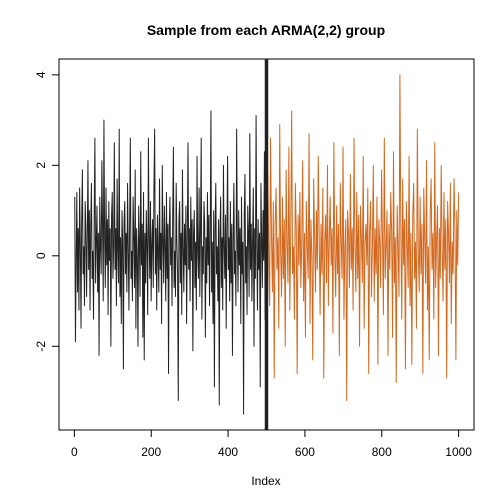 Image resolution: width=504 pixels, height=504 pixels. Describe the element at coordinates (228, 452) in the screenshot. I see `x-tick-label: 400` at that location.